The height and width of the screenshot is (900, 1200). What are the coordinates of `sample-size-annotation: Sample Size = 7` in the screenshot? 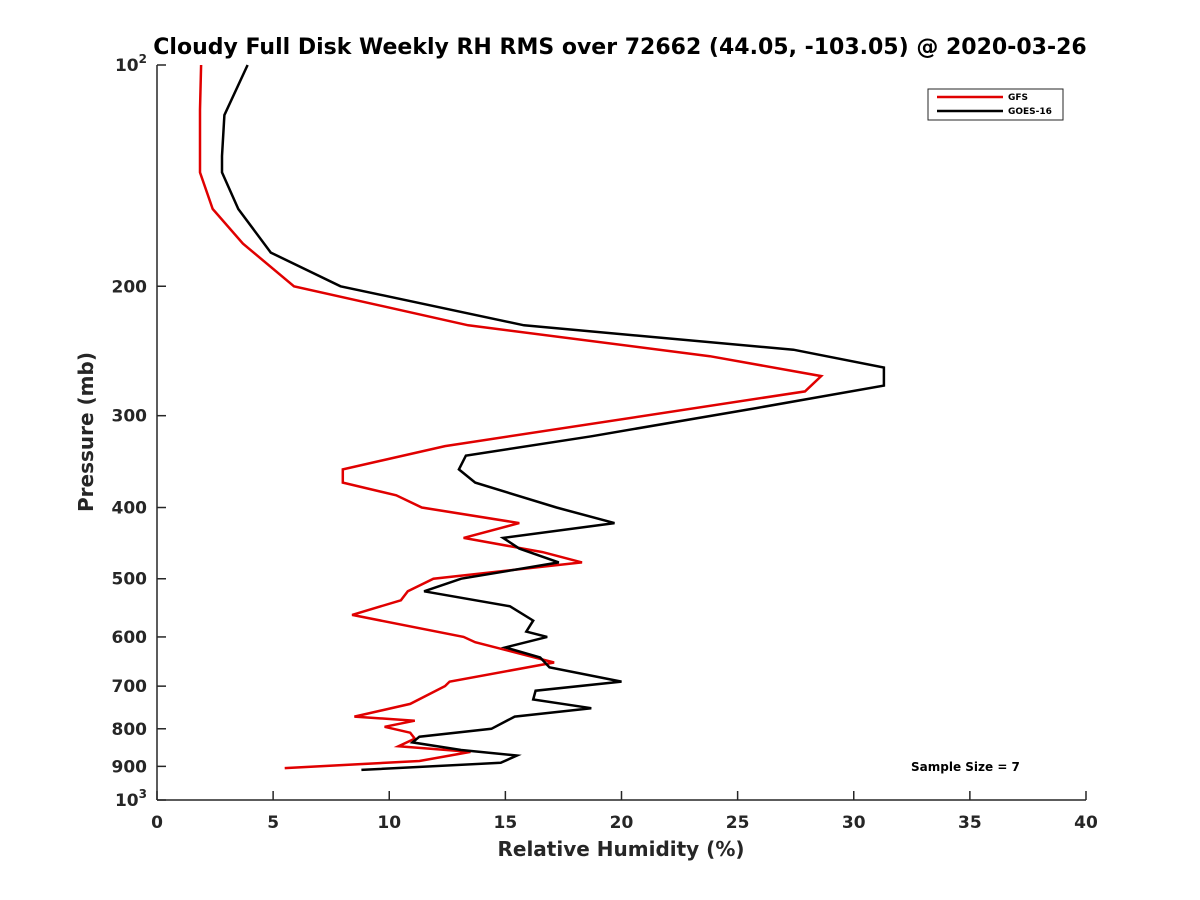 It's located at (965, 767).